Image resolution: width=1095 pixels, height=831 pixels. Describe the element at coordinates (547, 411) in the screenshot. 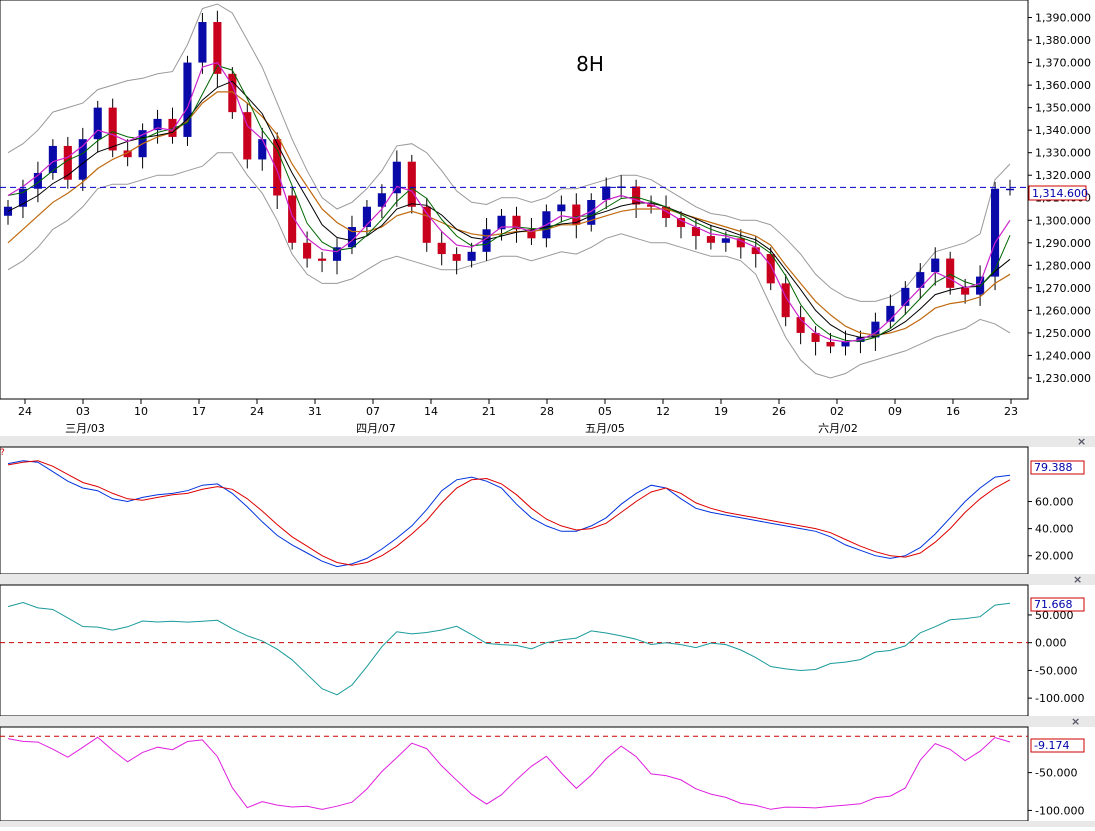

I see `date-tick-label: 28` at that location.